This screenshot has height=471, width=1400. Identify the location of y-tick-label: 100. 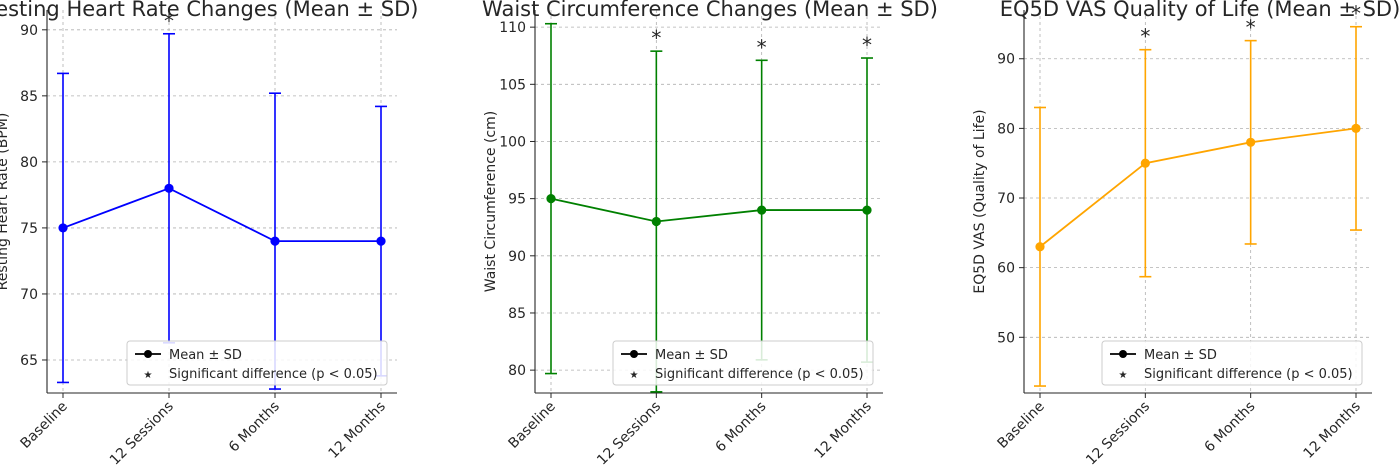
(512, 142).